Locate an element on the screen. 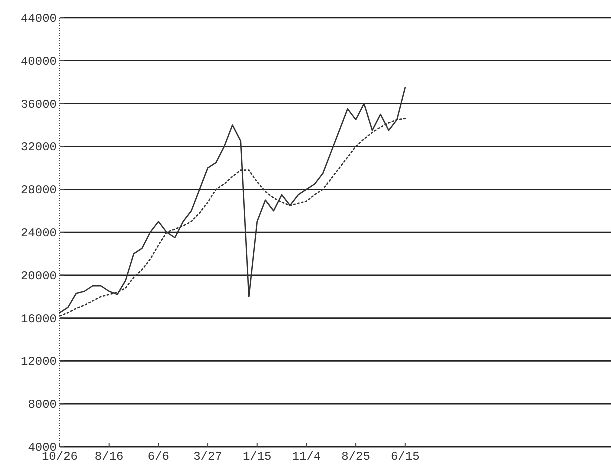 The image size is (611, 464). y-tick-label: 40000 is located at coordinates (38, 61).